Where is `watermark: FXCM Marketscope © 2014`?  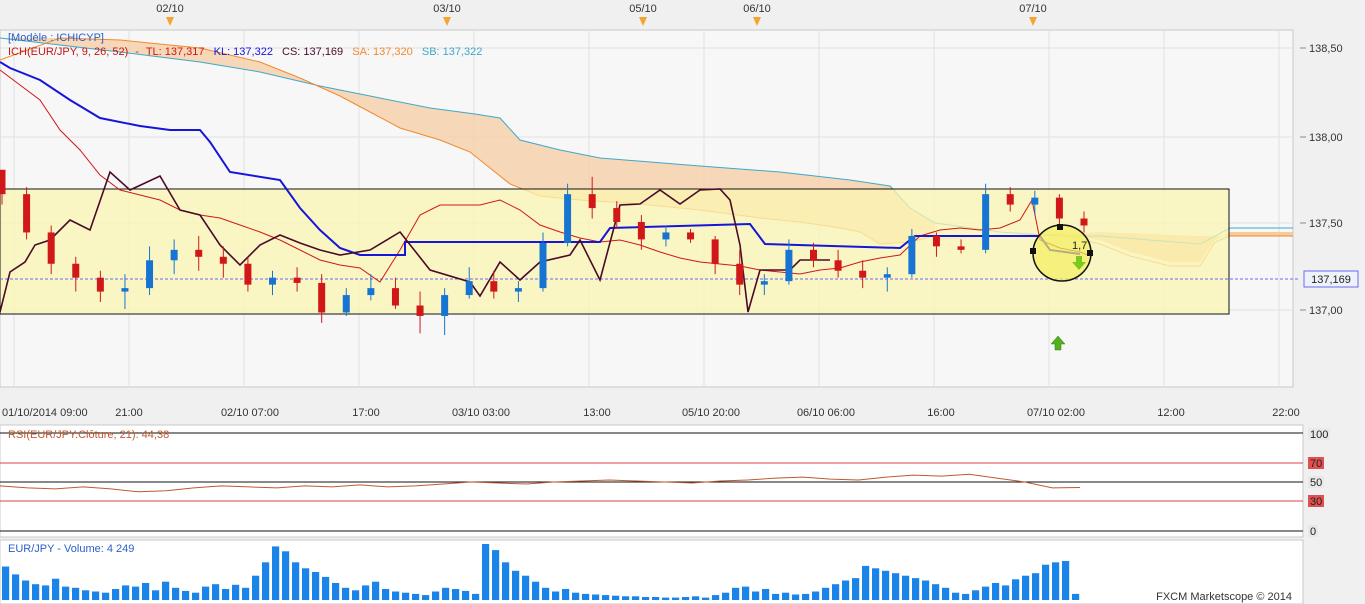 watermark: FXCM Marketscope © 2014 is located at coordinates (1224, 597).